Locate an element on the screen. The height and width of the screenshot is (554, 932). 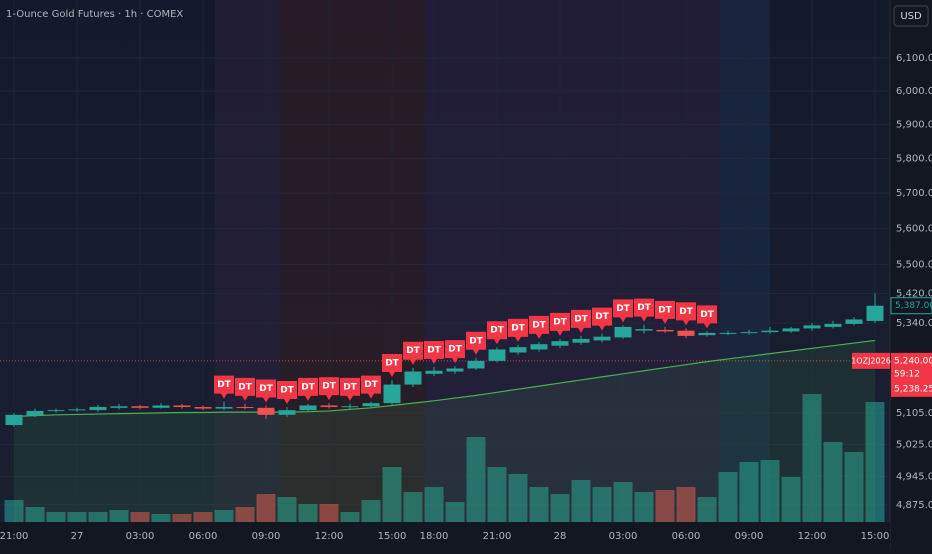
currency-label: USD is located at coordinates (911, 16).